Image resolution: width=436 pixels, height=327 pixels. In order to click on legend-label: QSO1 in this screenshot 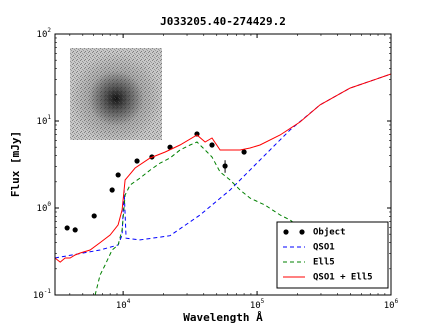, I will do `click(324, 248)`.